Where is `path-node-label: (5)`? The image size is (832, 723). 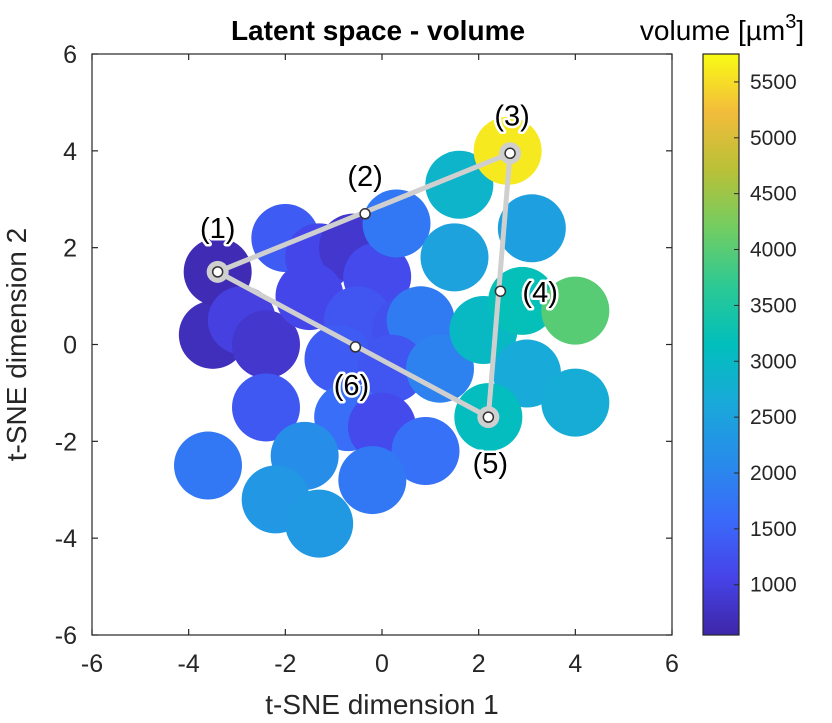
path-node-label: (5) is located at coordinates (490, 464).